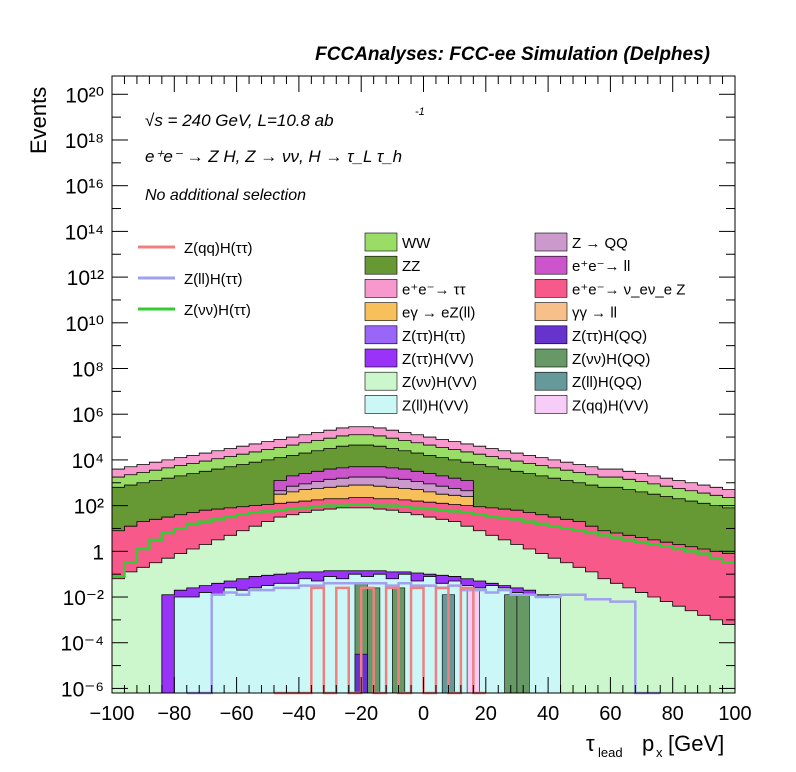 The height and width of the screenshot is (772, 796). What do you see at coordinates (435, 405) in the screenshot?
I see `legend-label: Z(ll)H(VV)` at bounding box center [435, 405].